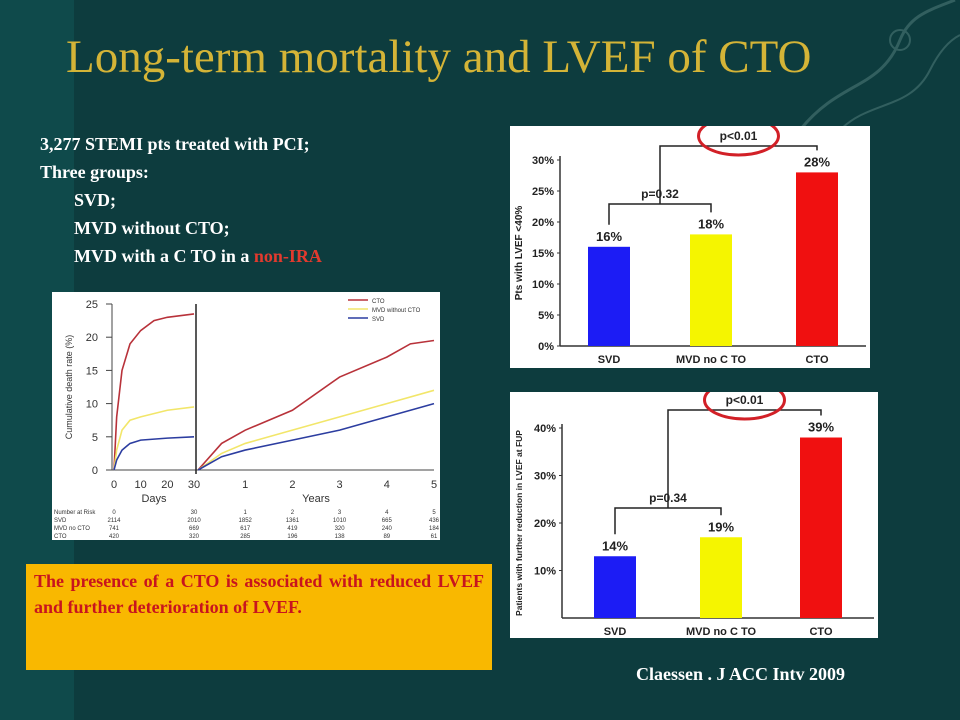  Describe the element at coordinates (545, 429) in the screenshot. I see `bar-y-tick: 40%` at that location.